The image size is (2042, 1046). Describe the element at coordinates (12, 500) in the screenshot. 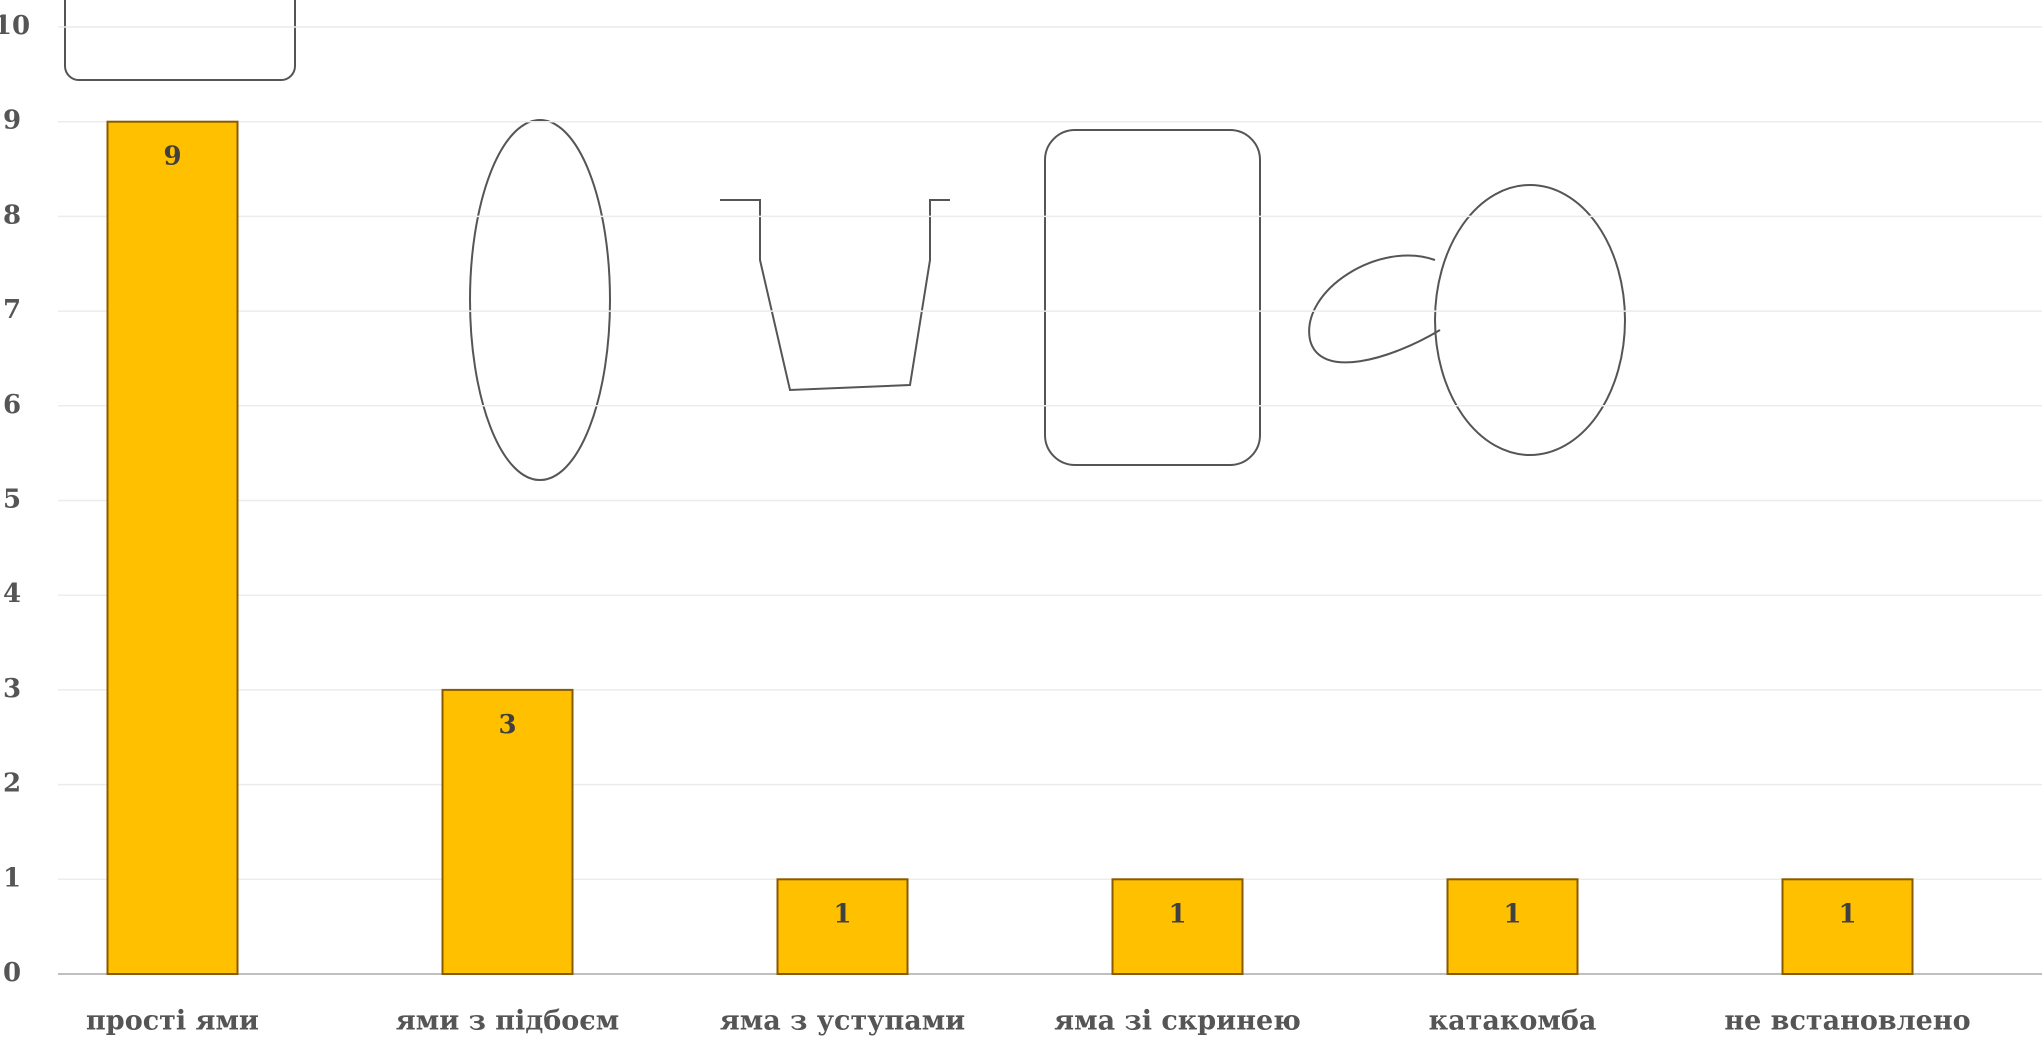

I see `y-tick-label: 5` at that location.